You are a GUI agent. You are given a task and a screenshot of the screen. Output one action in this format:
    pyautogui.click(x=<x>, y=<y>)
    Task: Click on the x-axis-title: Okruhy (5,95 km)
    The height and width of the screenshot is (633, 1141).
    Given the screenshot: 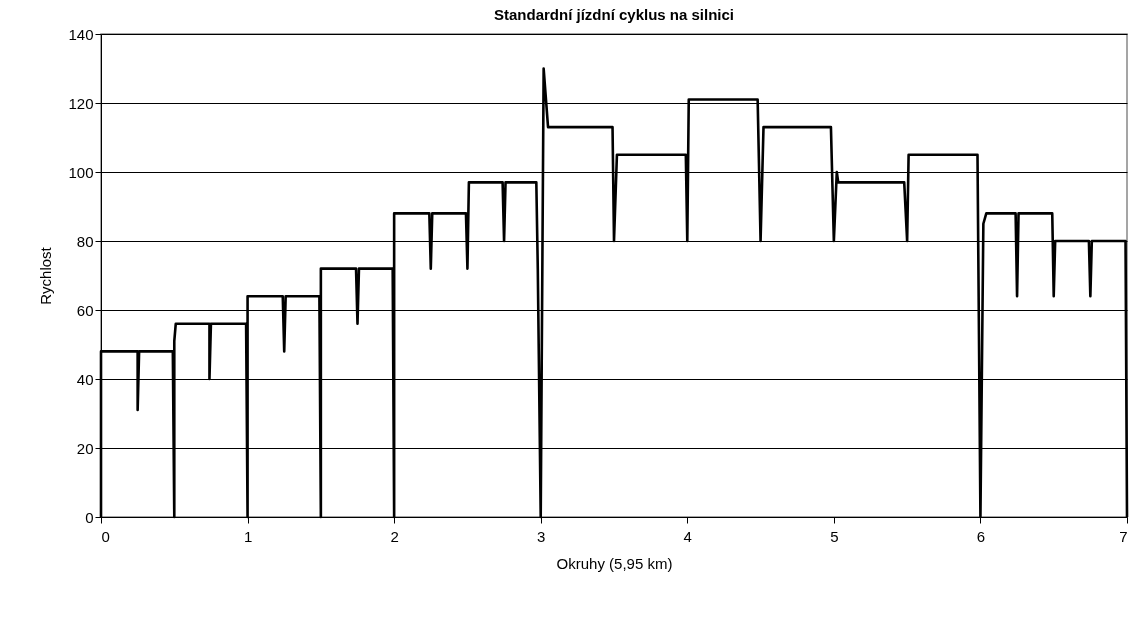 What is the action you would take?
    pyautogui.click(x=614, y=563)
    